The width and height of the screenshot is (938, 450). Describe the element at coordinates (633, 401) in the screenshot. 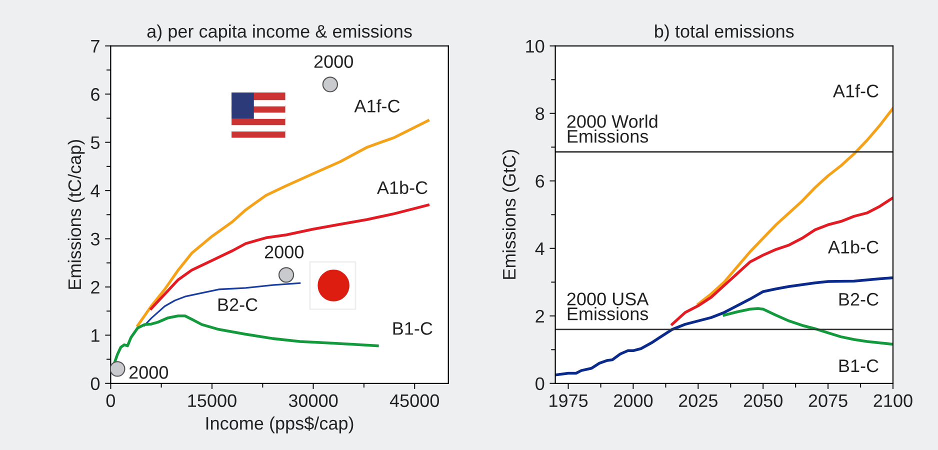

I see `x-tick-label: 2000` at that location.